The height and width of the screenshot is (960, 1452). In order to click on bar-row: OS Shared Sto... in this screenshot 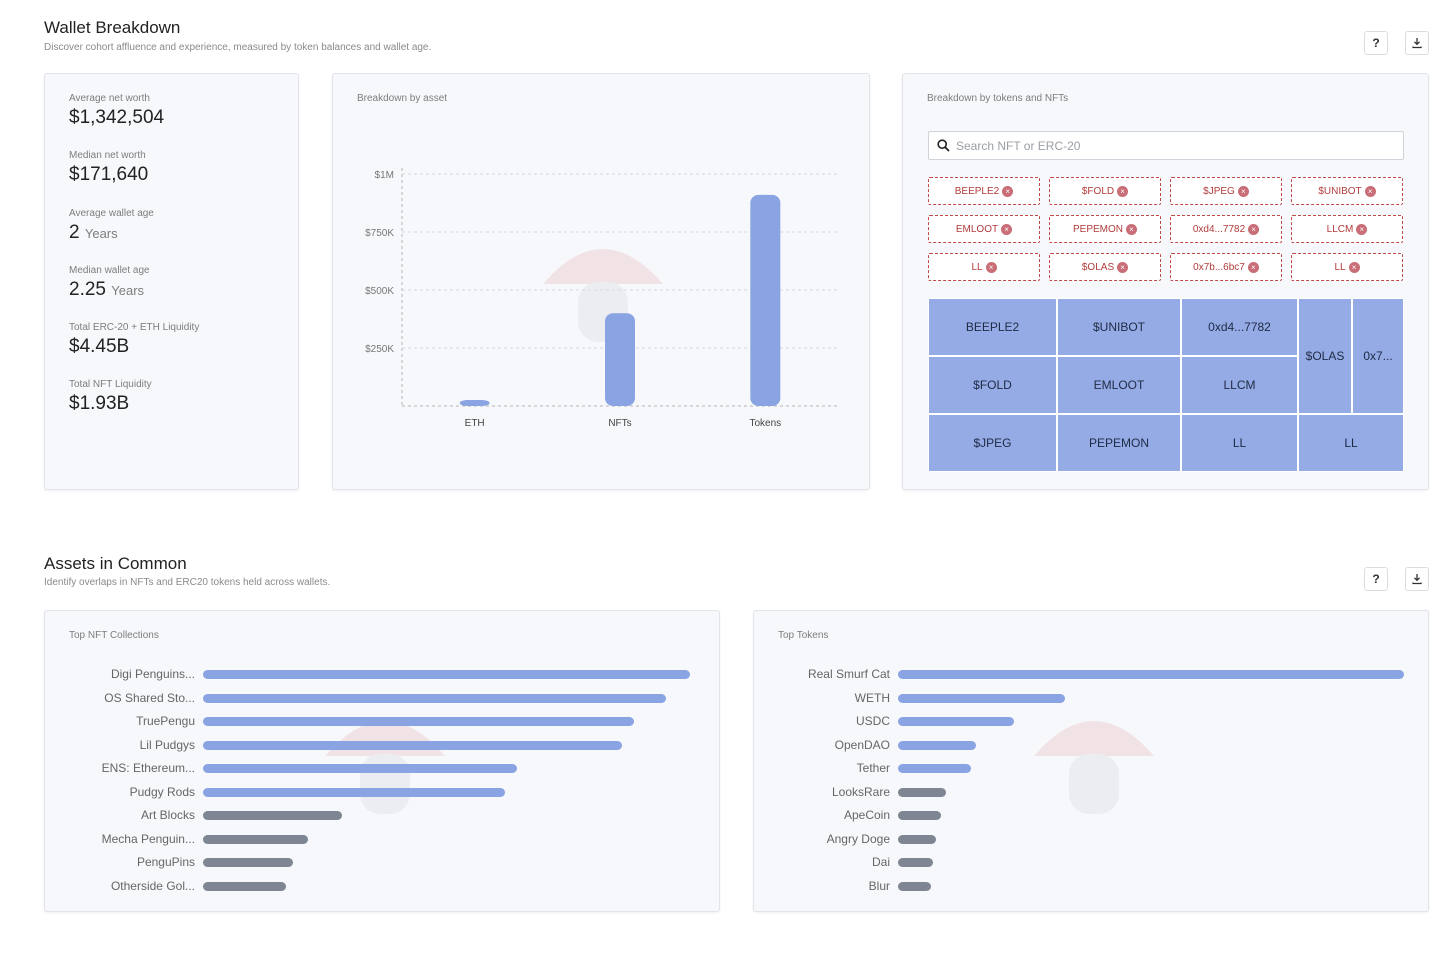, I will do `click(120, 698)`.